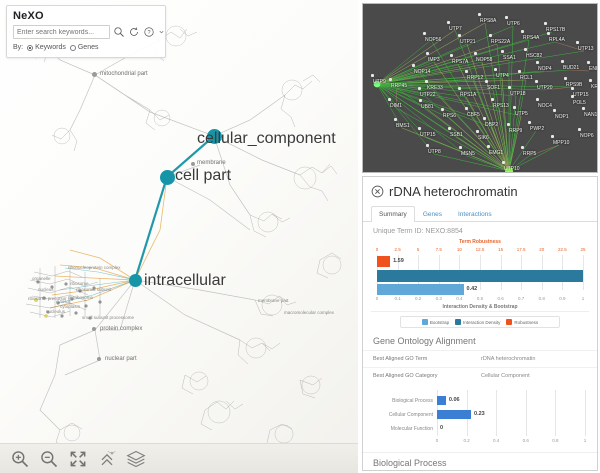  I want to click on search-icon, so click(119, 32).